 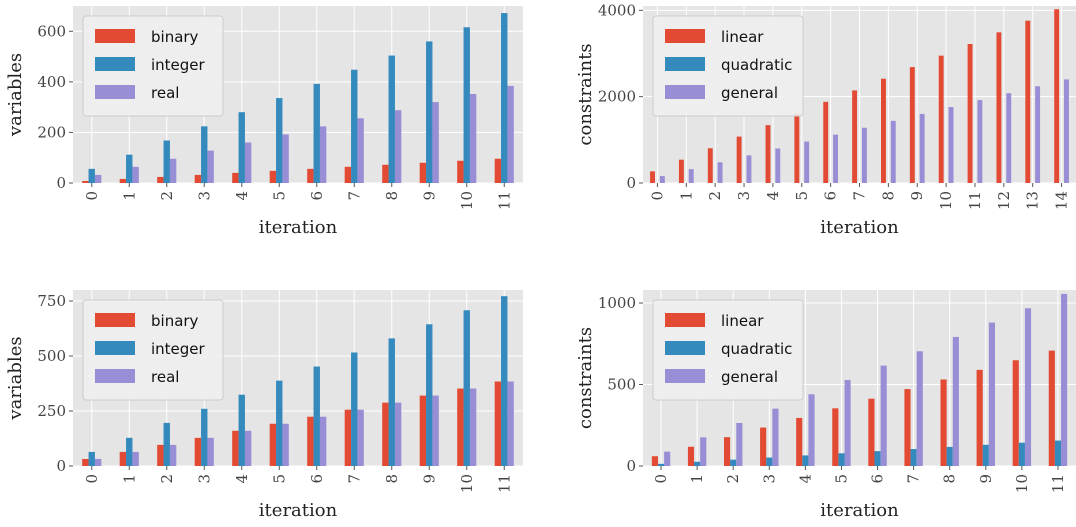 I want to click on legend-label-linear: linear, so click(x=742, y=321).